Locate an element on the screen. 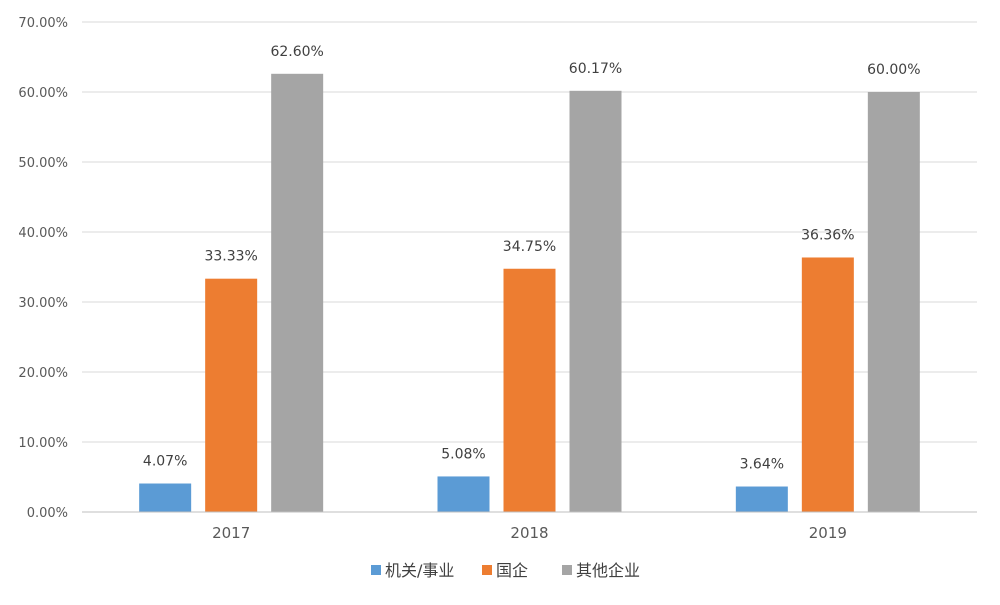 This screenshot has height=605, width=1000. legend-label: 机关/事业 is located at coordinates (419, 570).